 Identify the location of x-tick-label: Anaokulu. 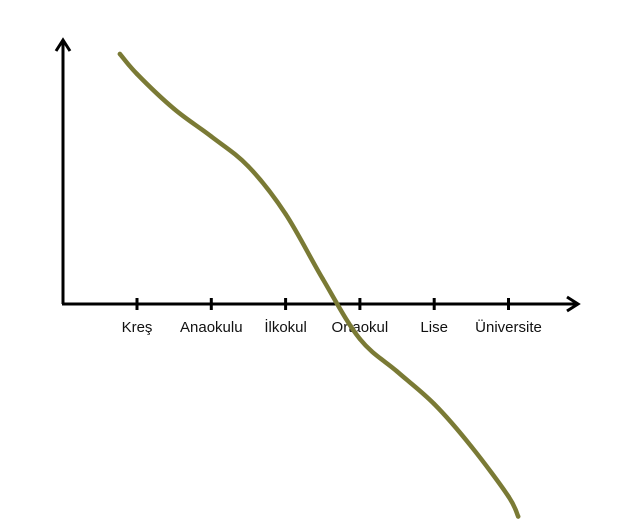
(211, 327).